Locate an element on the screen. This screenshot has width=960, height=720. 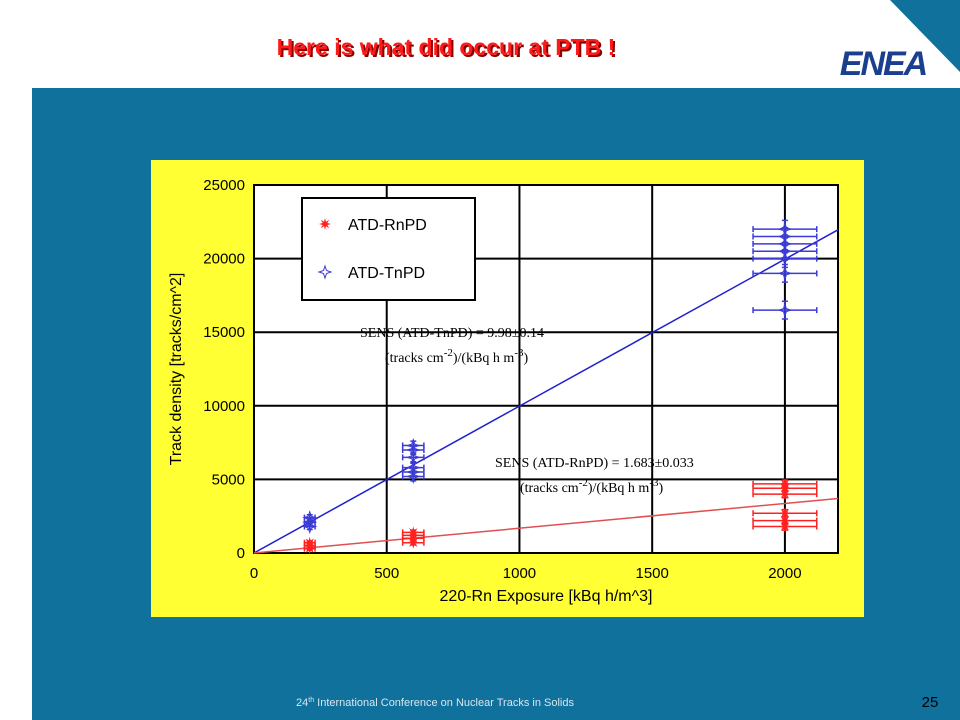
footer-sup: th is located at coordinates (311, 700).